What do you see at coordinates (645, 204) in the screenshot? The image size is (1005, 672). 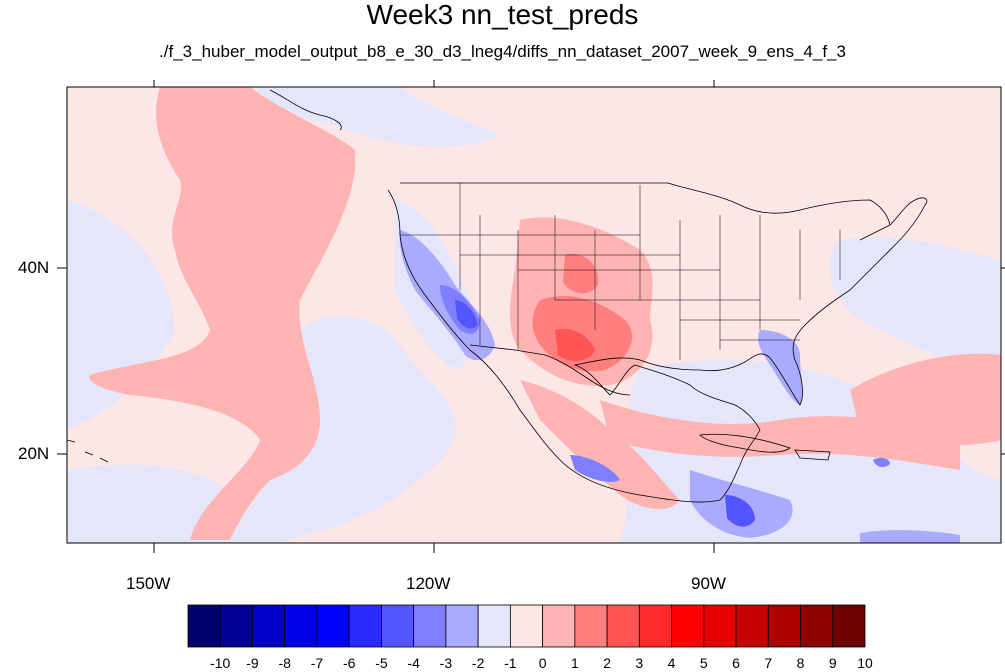 I see `us-canada-border` at bounding box center [645, 204].